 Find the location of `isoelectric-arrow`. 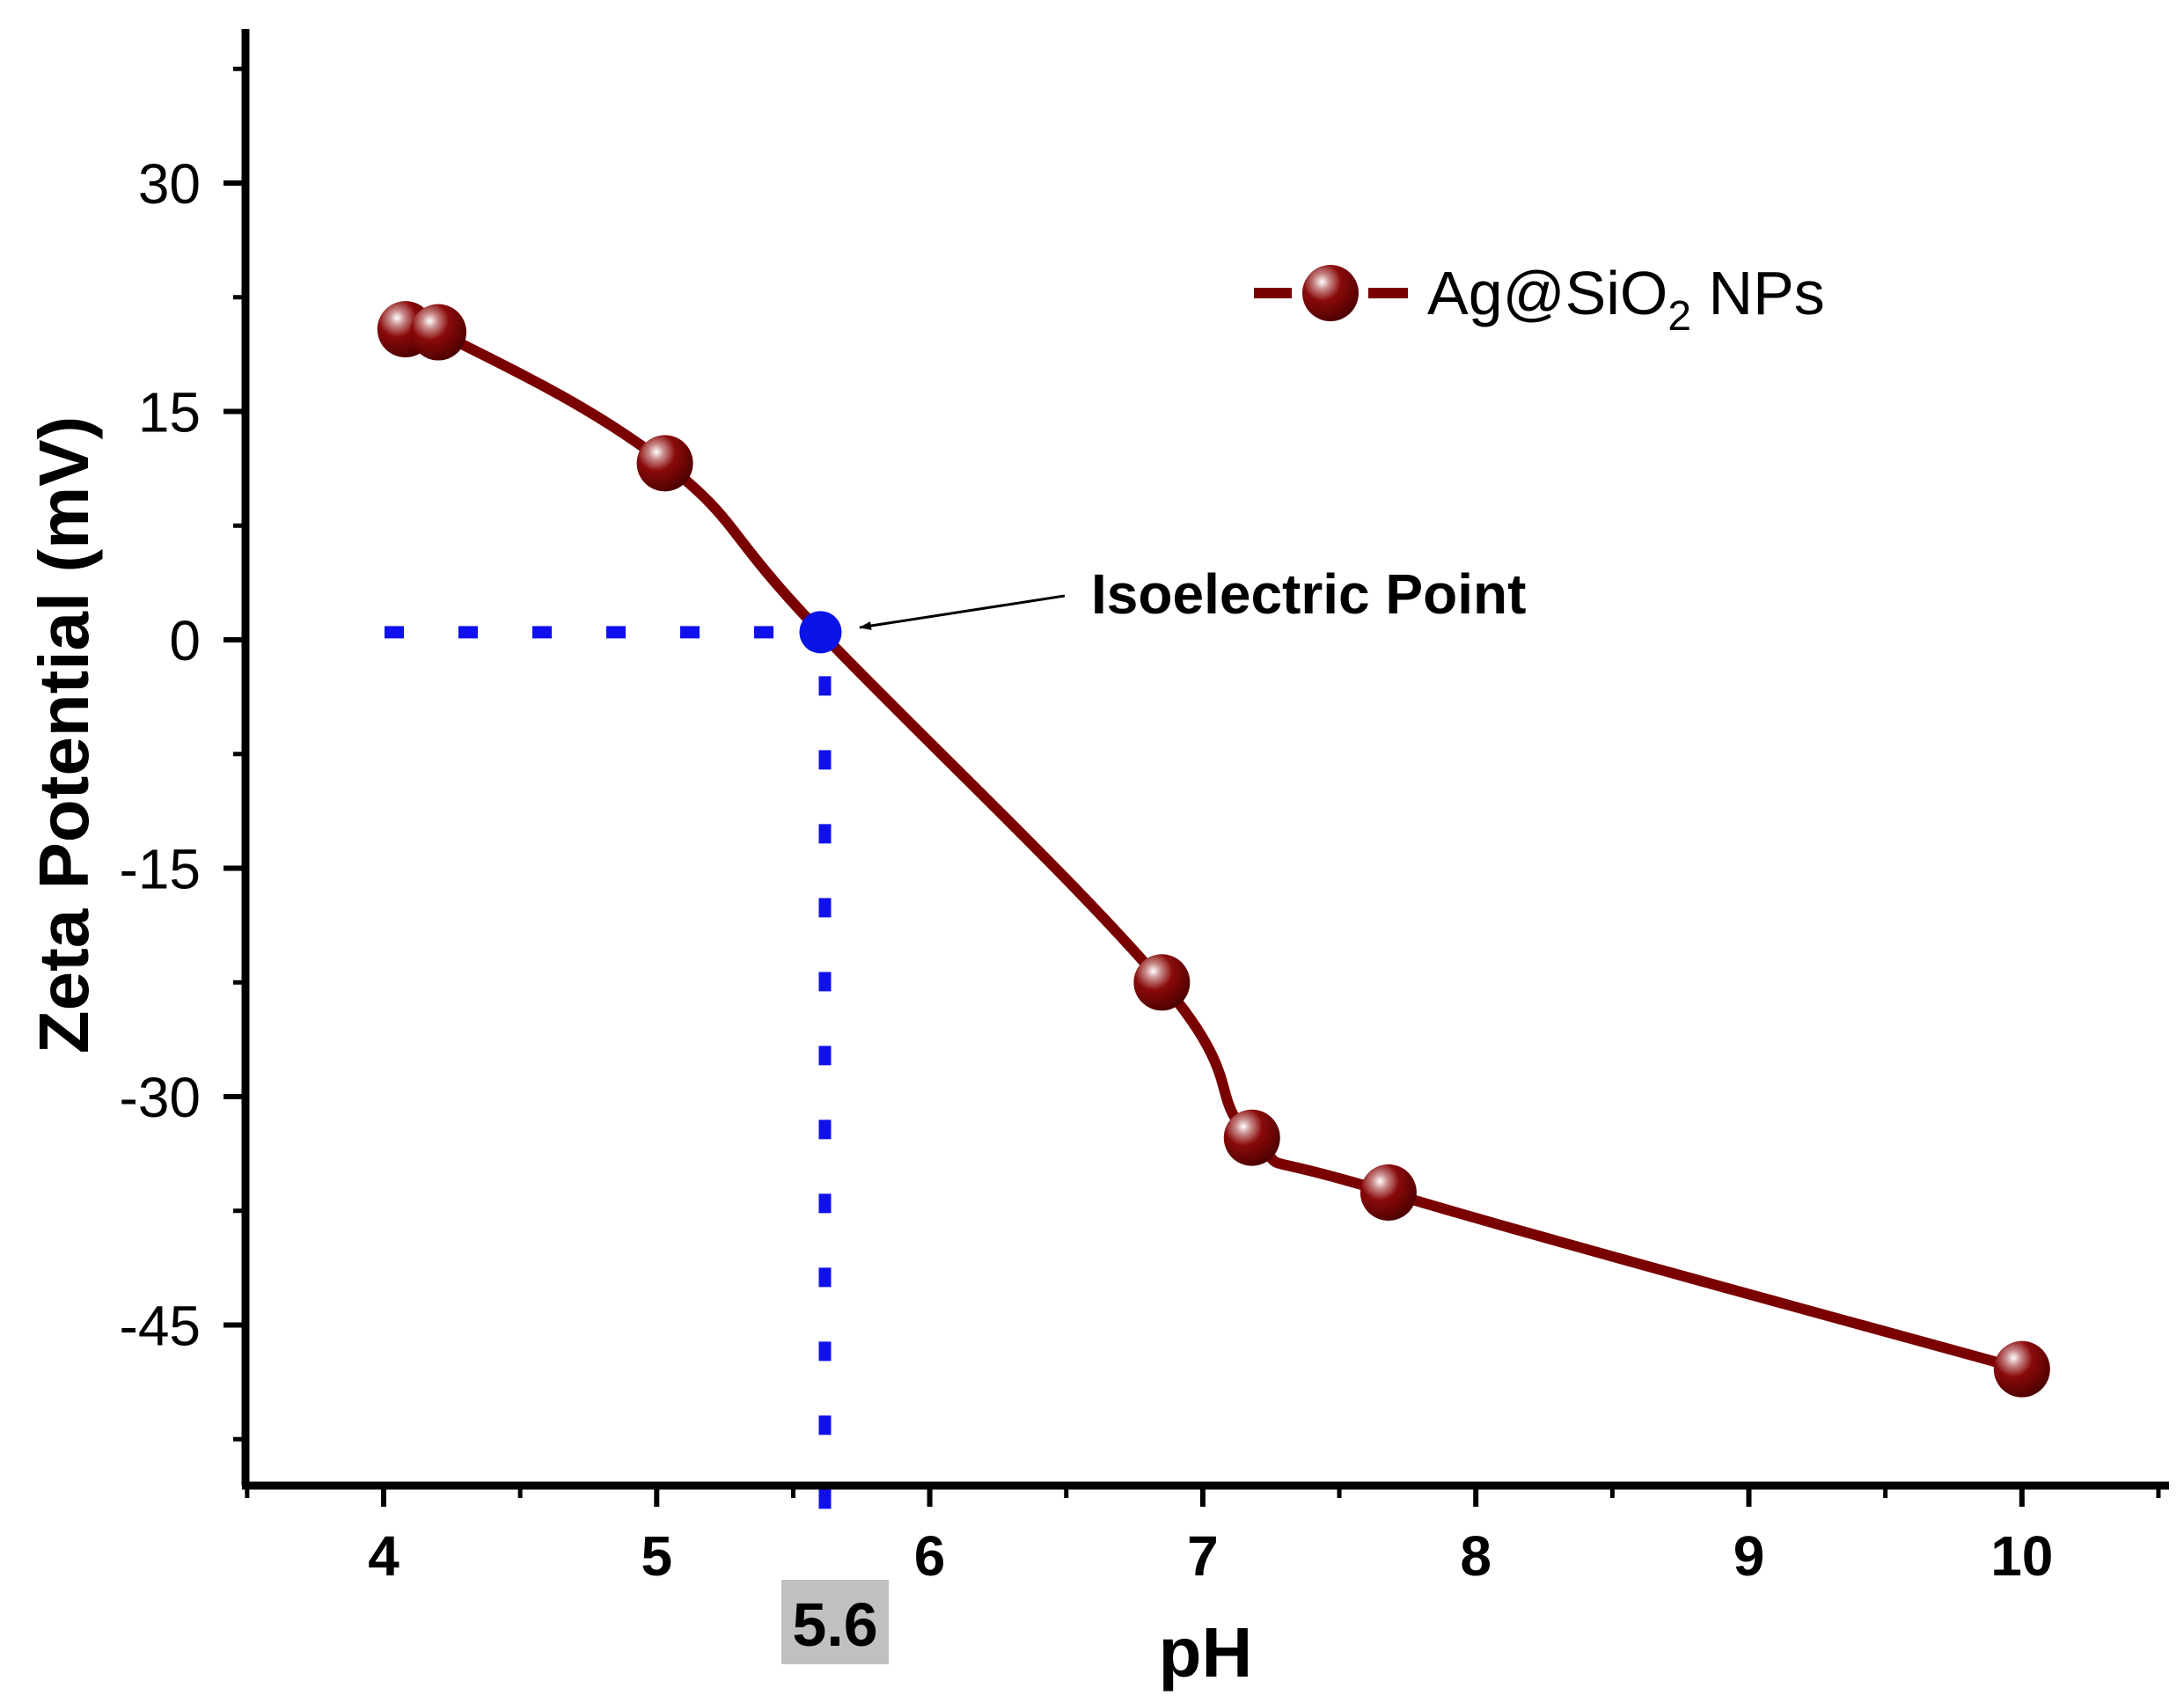

isoelectric-arrow is located at coordinates (962, 612).